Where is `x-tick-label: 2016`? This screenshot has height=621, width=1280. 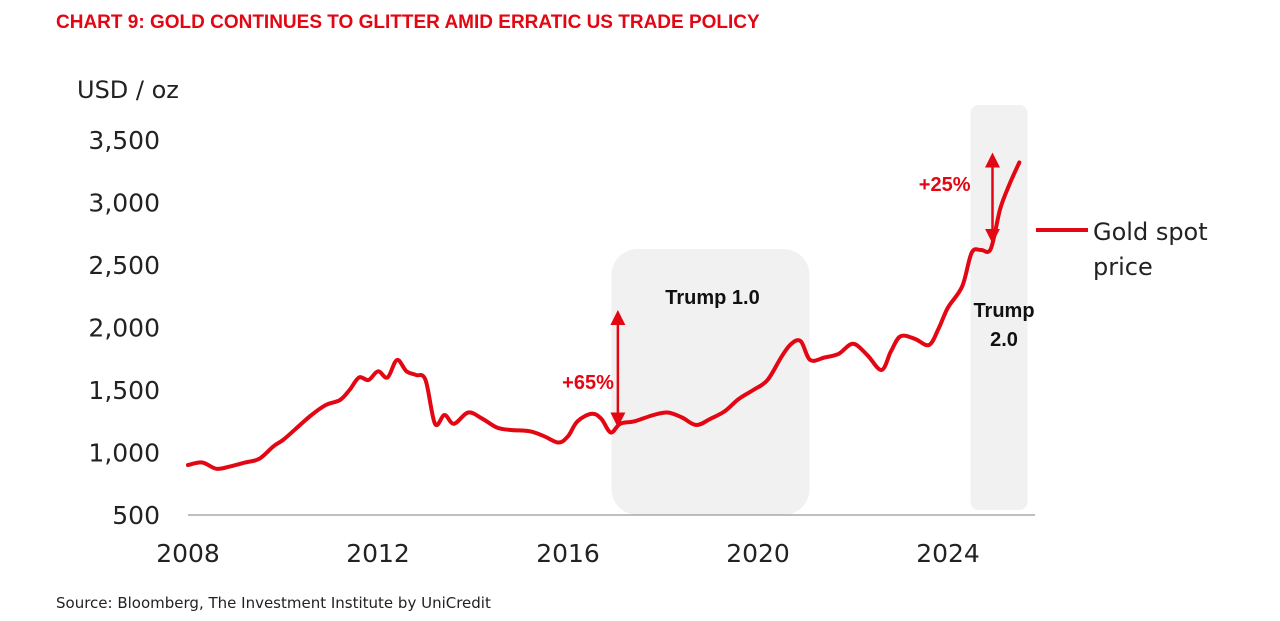
x-tick-label: 2016 is located at coordinates (568, 553).